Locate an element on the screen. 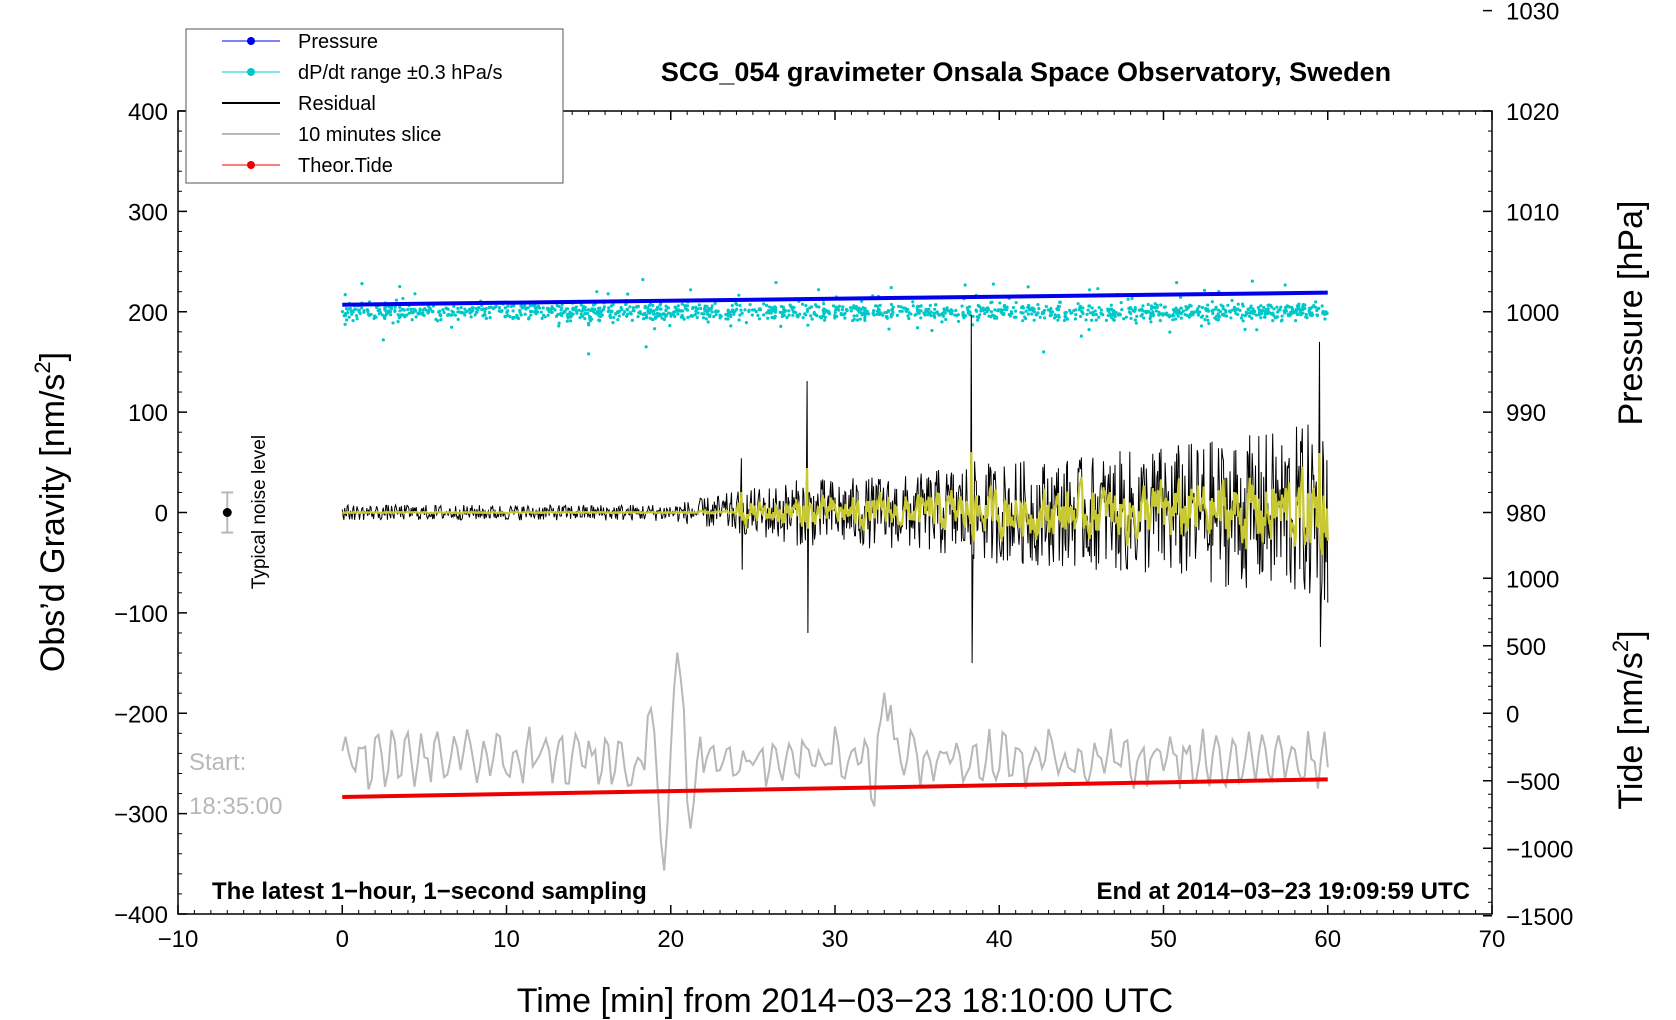 The image size is (1676, 1020). pressure-tick-label: 1020 is located at coordinates (1532, 112).